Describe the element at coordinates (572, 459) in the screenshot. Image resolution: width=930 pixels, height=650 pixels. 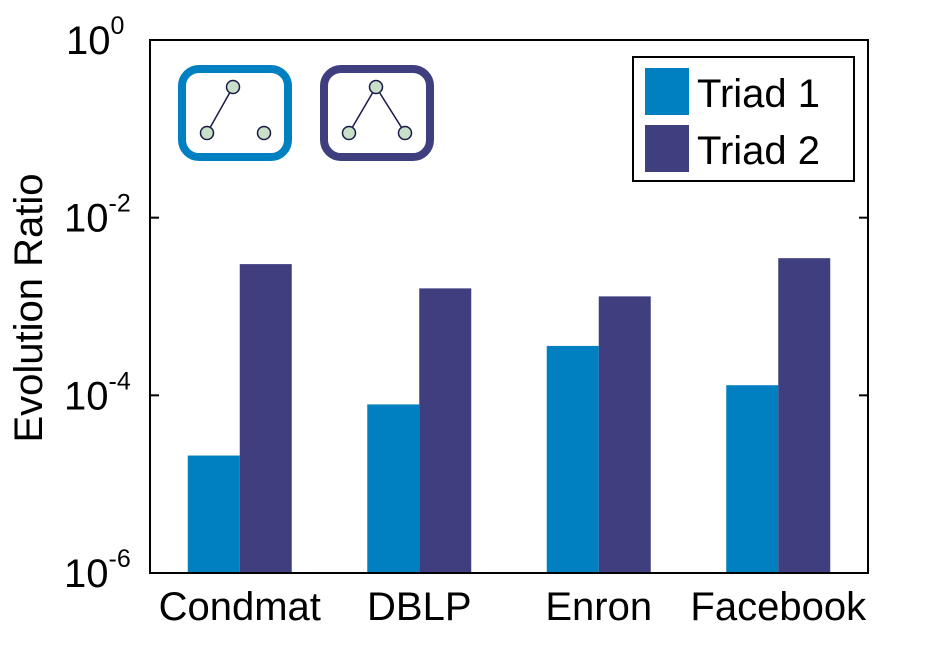
I see `bar-triad-1-enron` at that location.